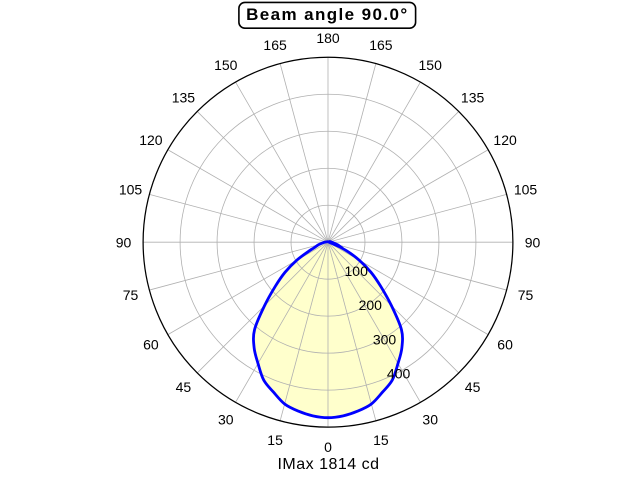 The image size is (640, 485). I want to click on svg-text: 100, so click(357, 271).